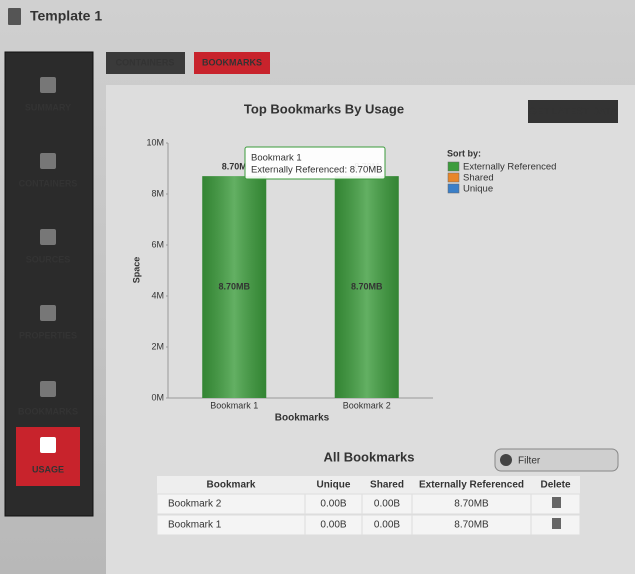 Image resolution: width=635 pixels, height=574 pixels. What do you see at coordinates (302, 418) in the screenshot?
I see `x-axis-label: Bookmarks` at bounding box center [302, 418].